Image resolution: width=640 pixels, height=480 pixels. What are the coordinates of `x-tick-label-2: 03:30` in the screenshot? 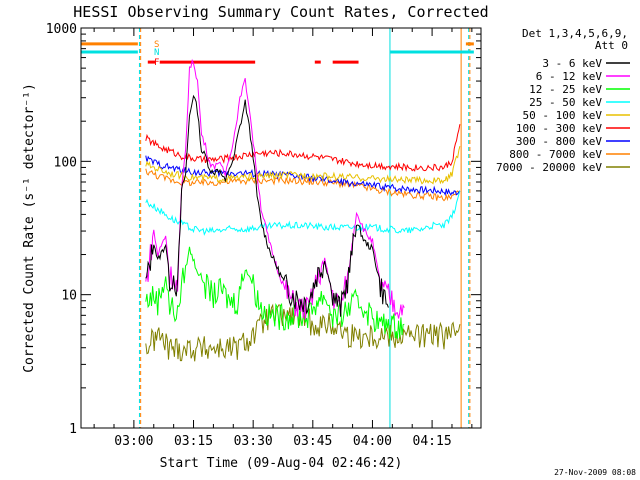 It's located at (253, 441).